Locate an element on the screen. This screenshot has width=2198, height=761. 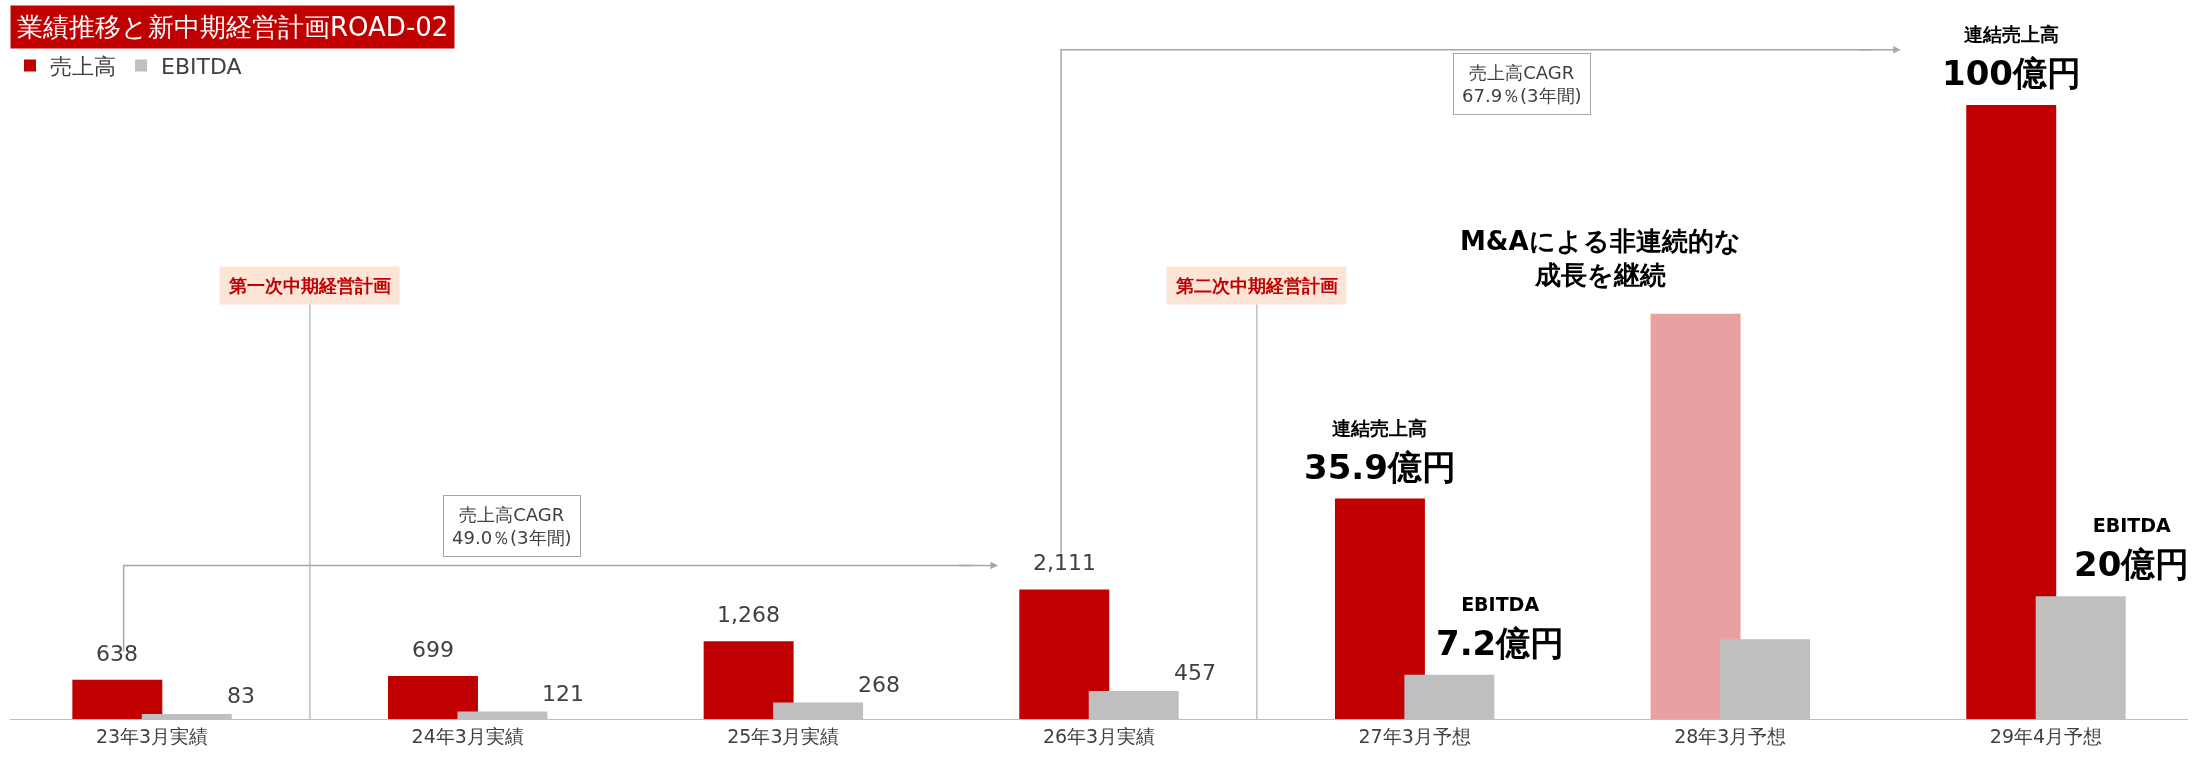
data-label: EBITDA 20億円 is located at coordinates (2132, 549).